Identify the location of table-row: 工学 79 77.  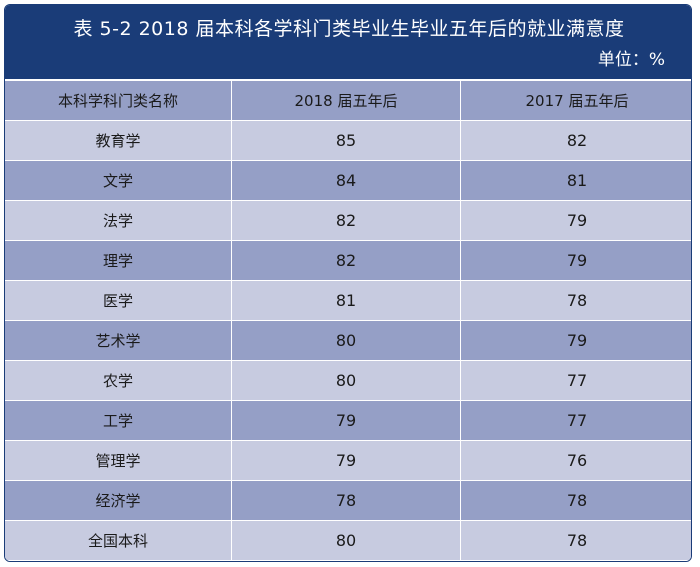
(348, 421).